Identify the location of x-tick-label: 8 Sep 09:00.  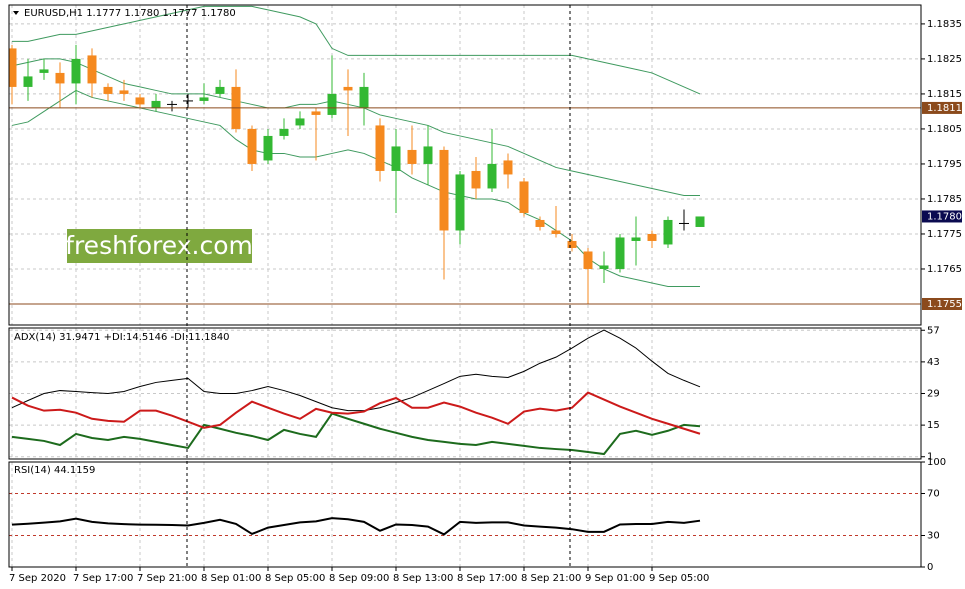
(359, 578).